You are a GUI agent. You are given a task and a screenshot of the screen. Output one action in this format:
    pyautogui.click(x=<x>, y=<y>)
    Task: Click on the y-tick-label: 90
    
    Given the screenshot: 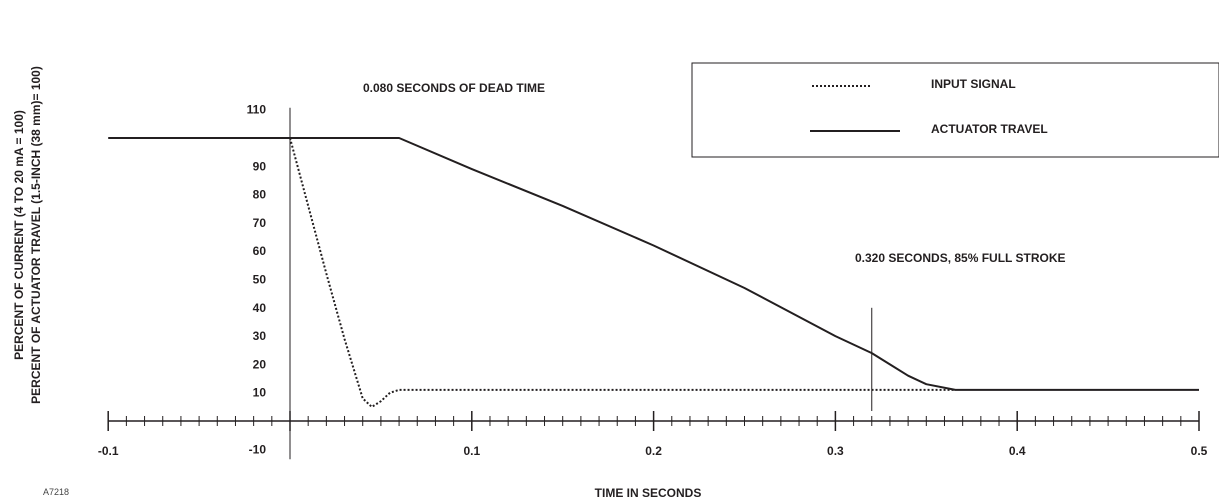 What is the action you would take?
    pyautogui.click(x=260, y=166)
    